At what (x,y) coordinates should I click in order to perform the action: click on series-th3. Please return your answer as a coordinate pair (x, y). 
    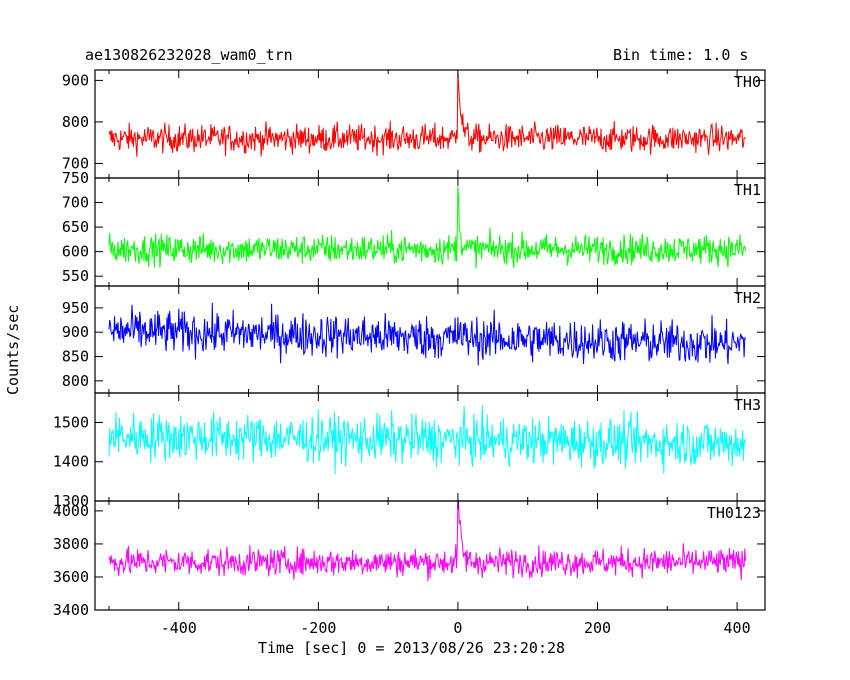
    Looking at the image, I should click on (427, 440).